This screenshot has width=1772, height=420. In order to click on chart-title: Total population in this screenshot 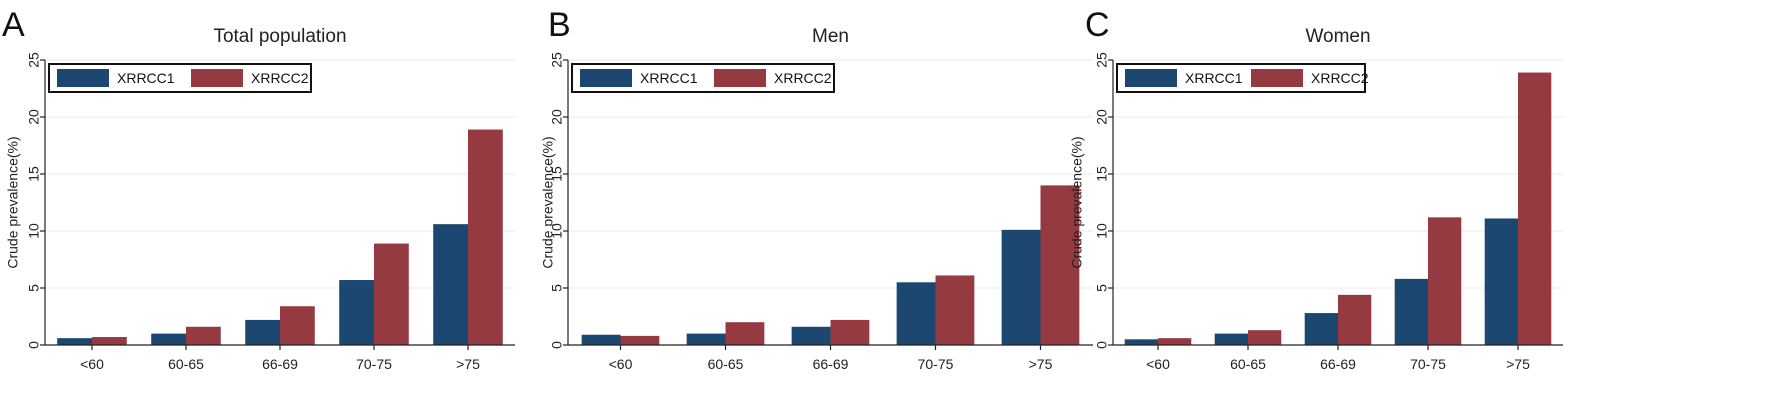, I will do `click(279, 36)`.